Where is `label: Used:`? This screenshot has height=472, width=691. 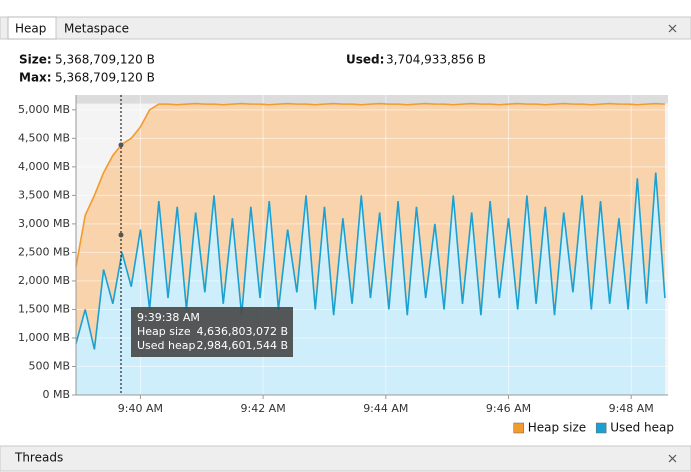 label: Used: is located at coordinates (365, 60).